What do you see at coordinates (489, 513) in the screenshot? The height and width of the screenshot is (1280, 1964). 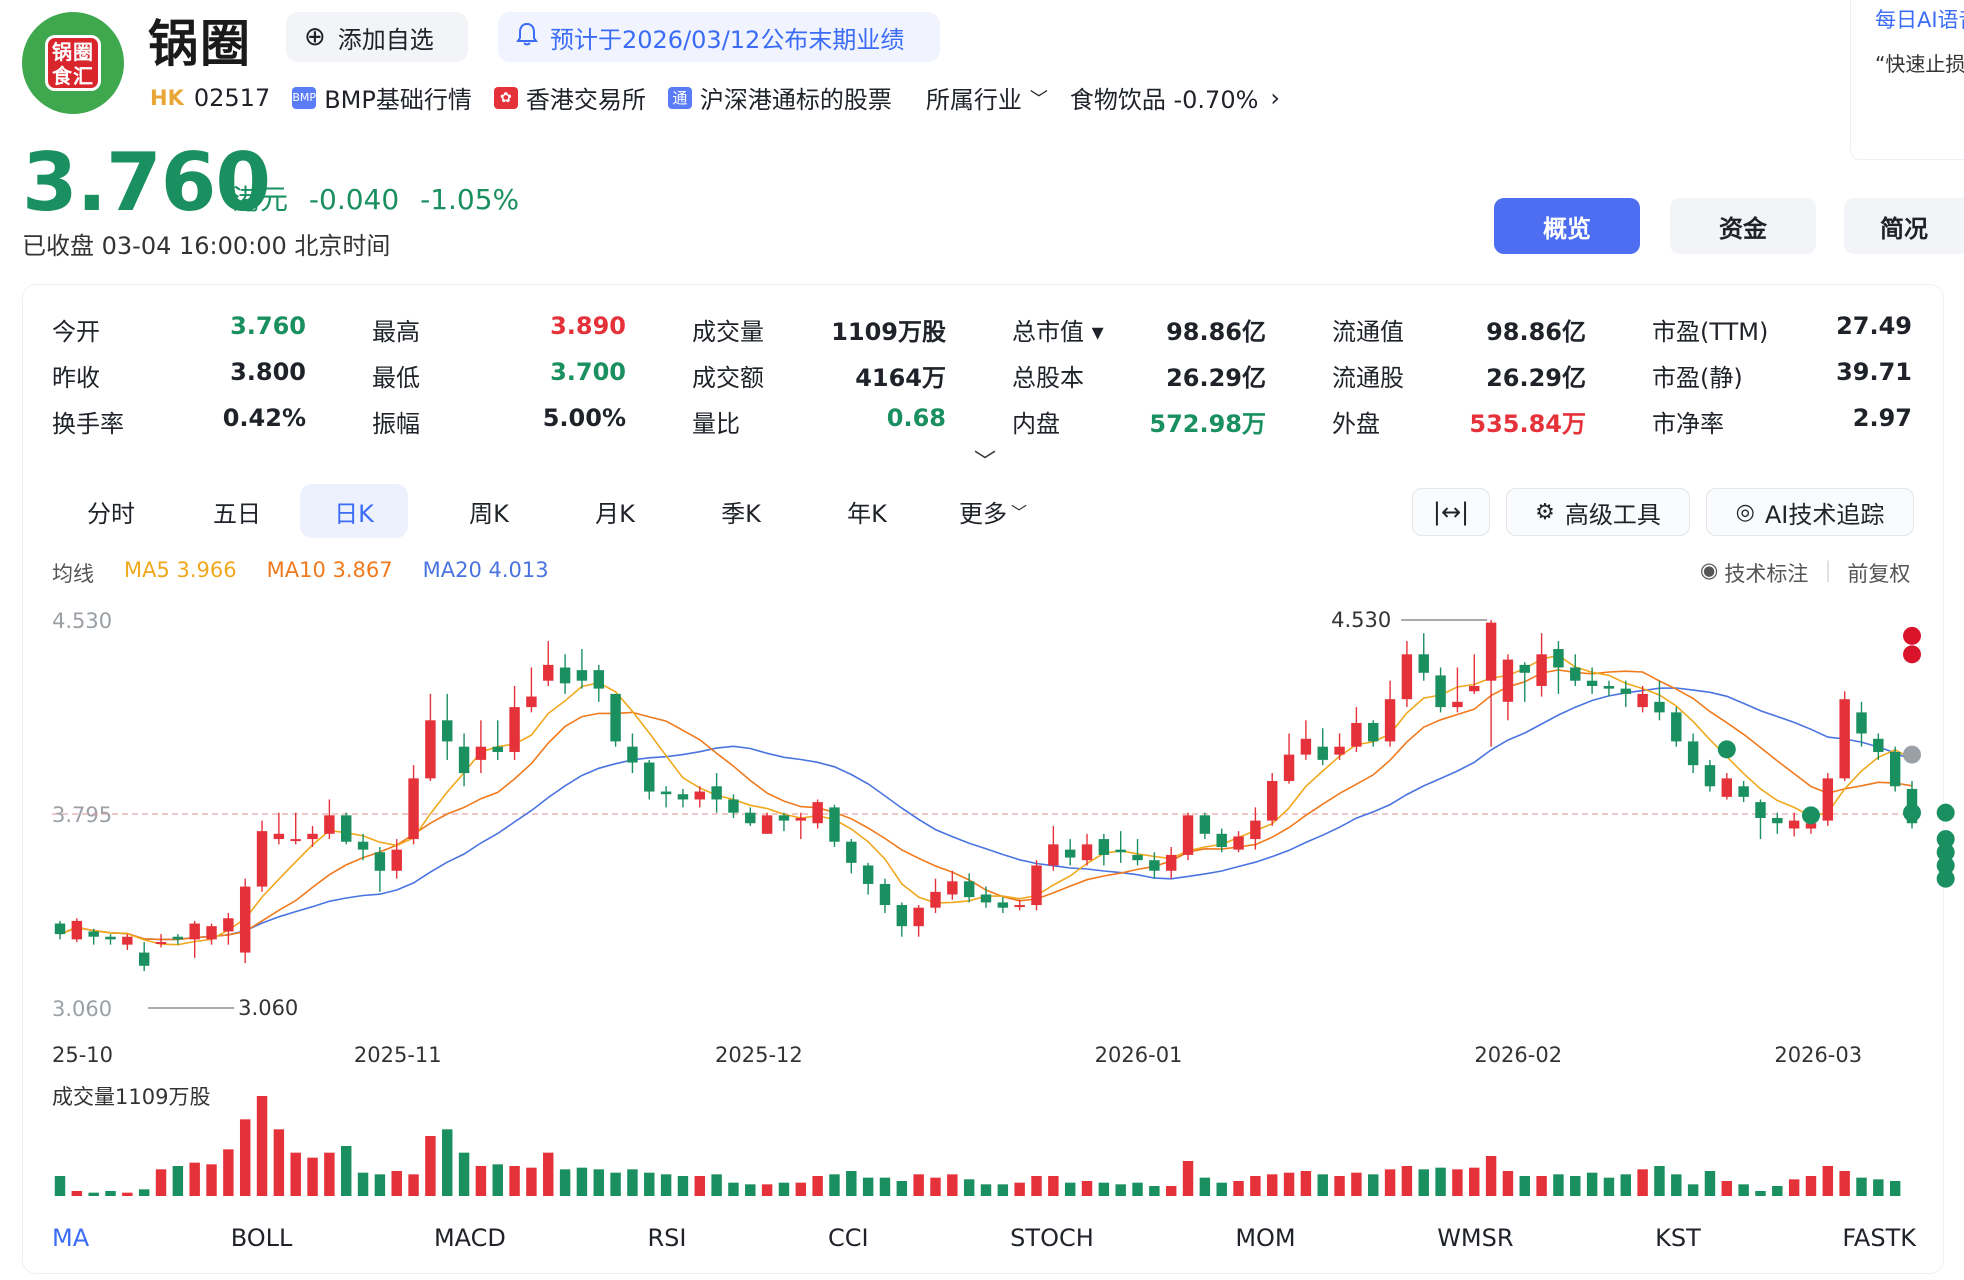 I see `period-tab-weekly: 周K` at bounding box center [489, 513].